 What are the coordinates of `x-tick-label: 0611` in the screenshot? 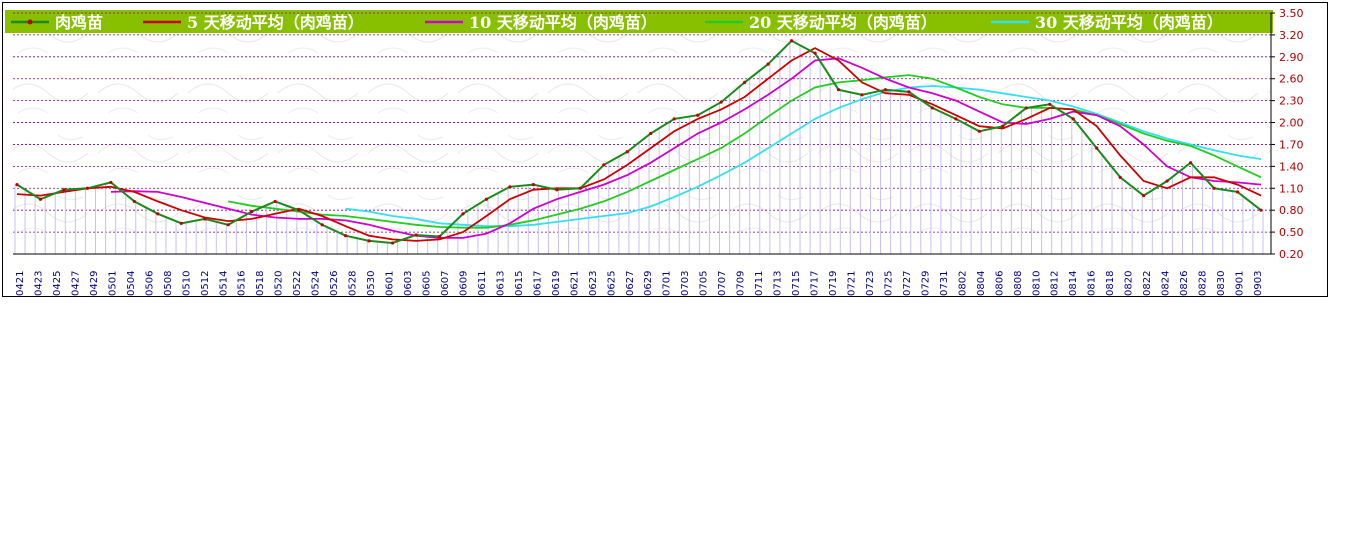 It's located at (482, 283).